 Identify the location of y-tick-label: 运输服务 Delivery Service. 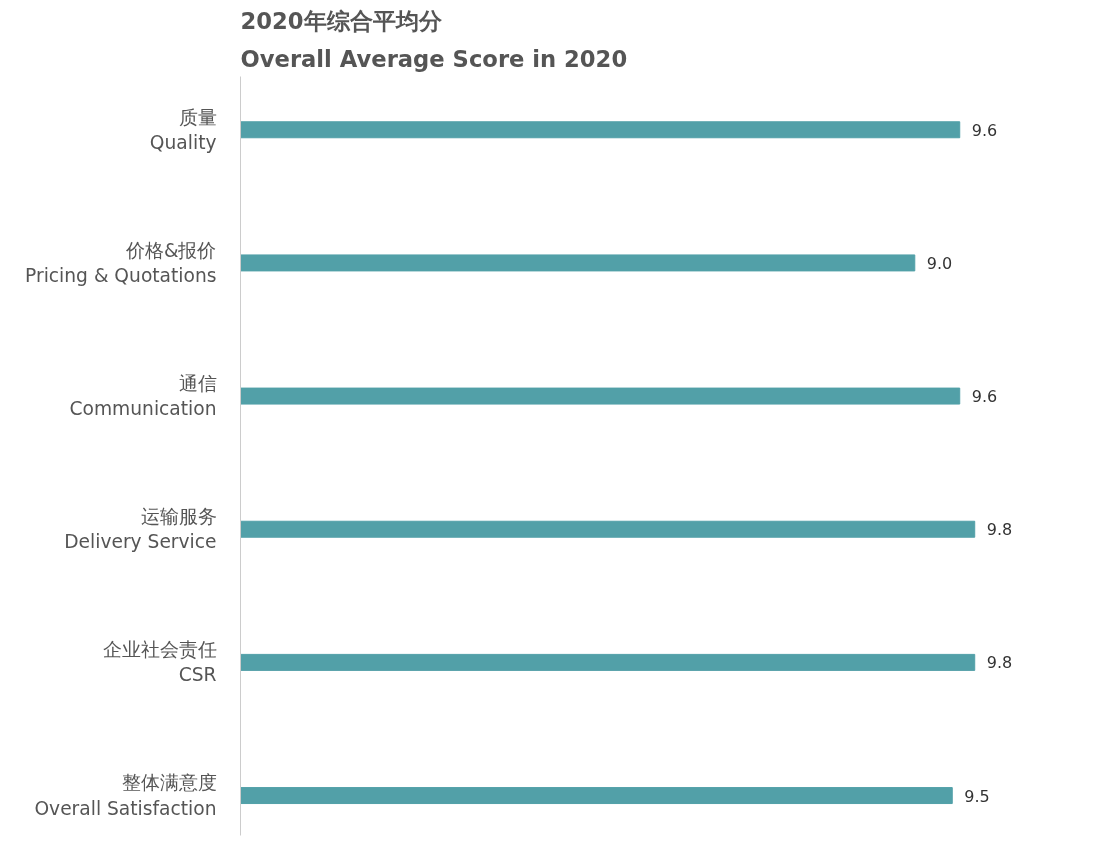
(140, 529).